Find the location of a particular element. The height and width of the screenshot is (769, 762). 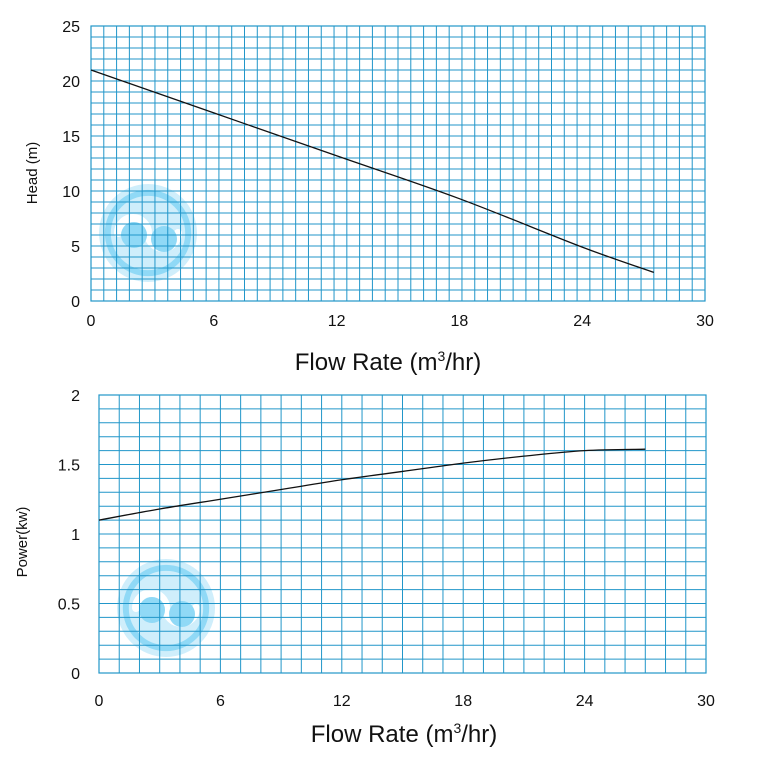

y-tick-label: 20 is located at coordinates (71, 82).